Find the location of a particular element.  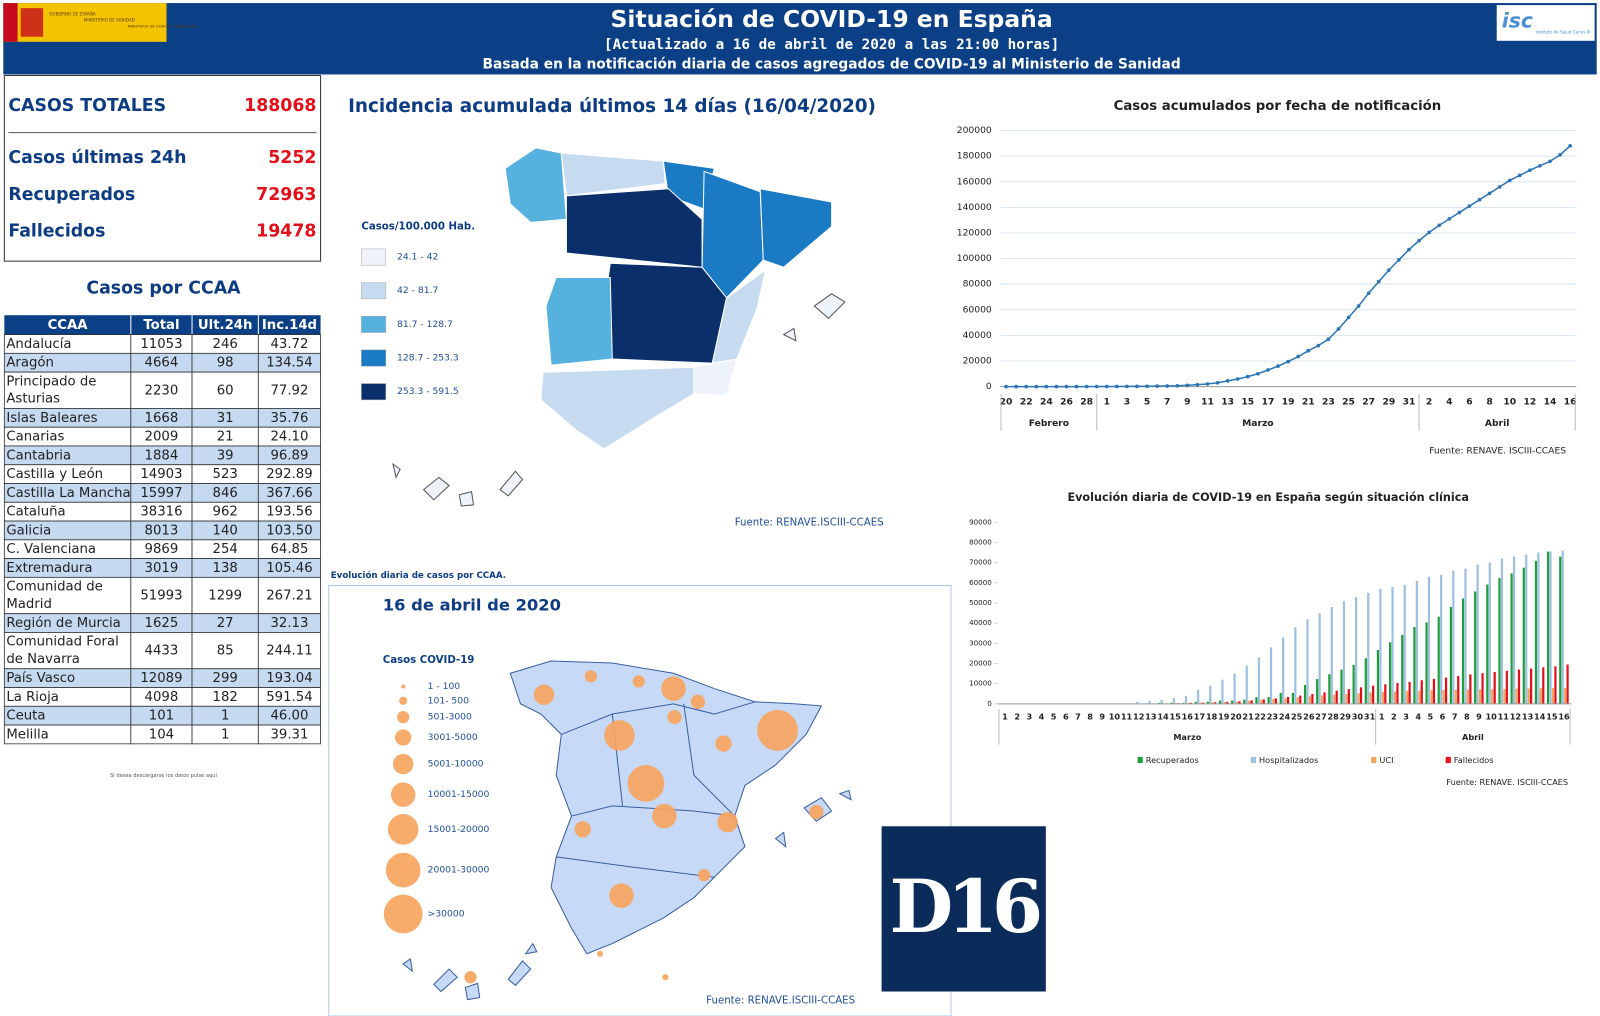

table-cell: Galicia is located at coordinates (28, 530).